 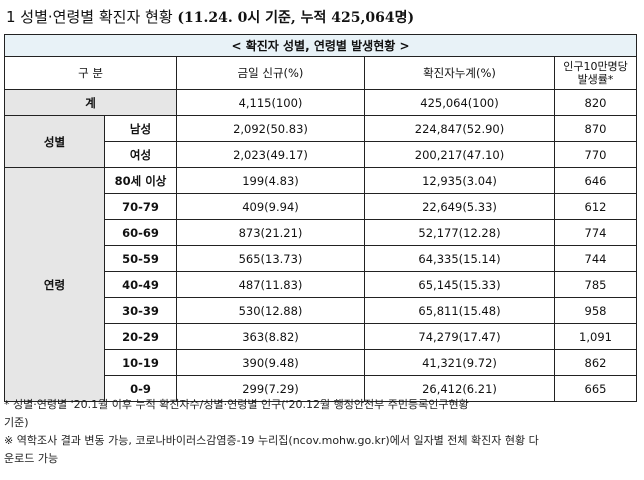 I want to click on header-row: 구 분 금일 신규(%) 확진자누계(%) 인구10만명당 발생률*, so click(x=321, y=73).